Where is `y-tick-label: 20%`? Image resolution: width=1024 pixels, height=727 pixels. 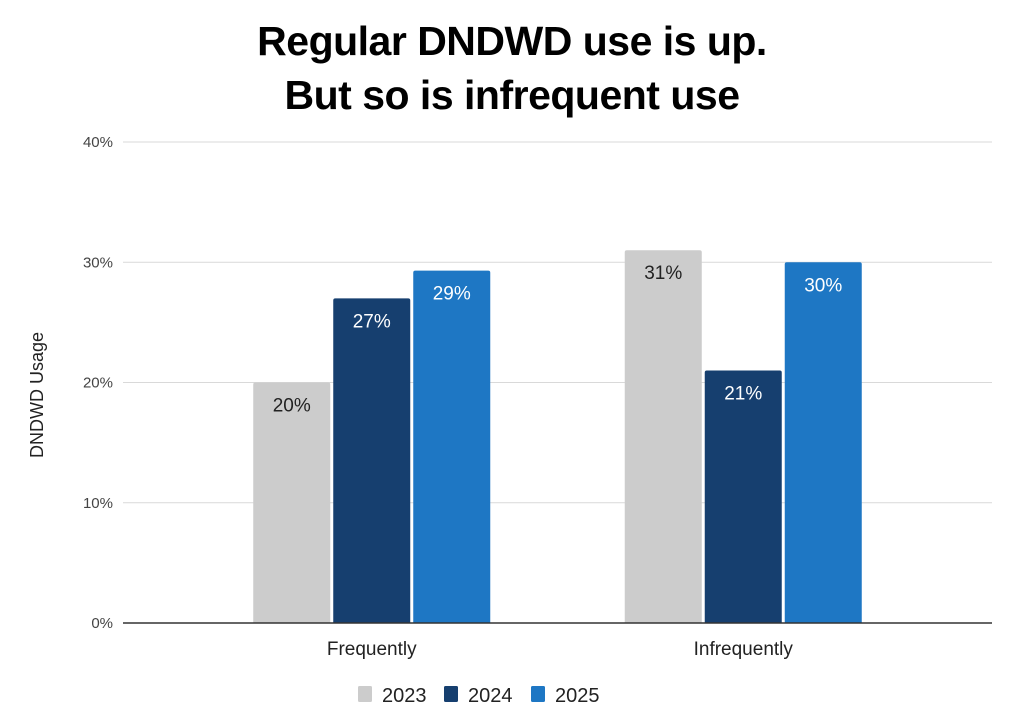
y-tick-label: 20% is located at coordinates (98, 383).